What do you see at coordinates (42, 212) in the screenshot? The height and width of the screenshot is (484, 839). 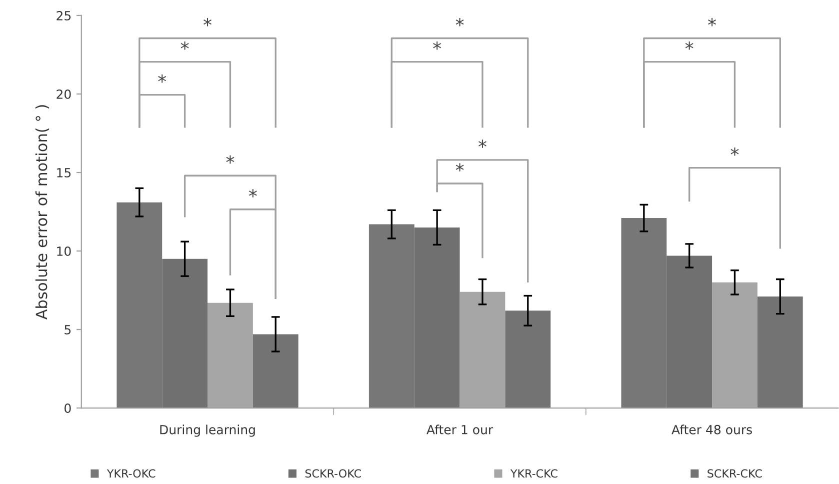 I see `y-axis-title: Absolute error of motion( ° )` at bounding box center [42, 212].